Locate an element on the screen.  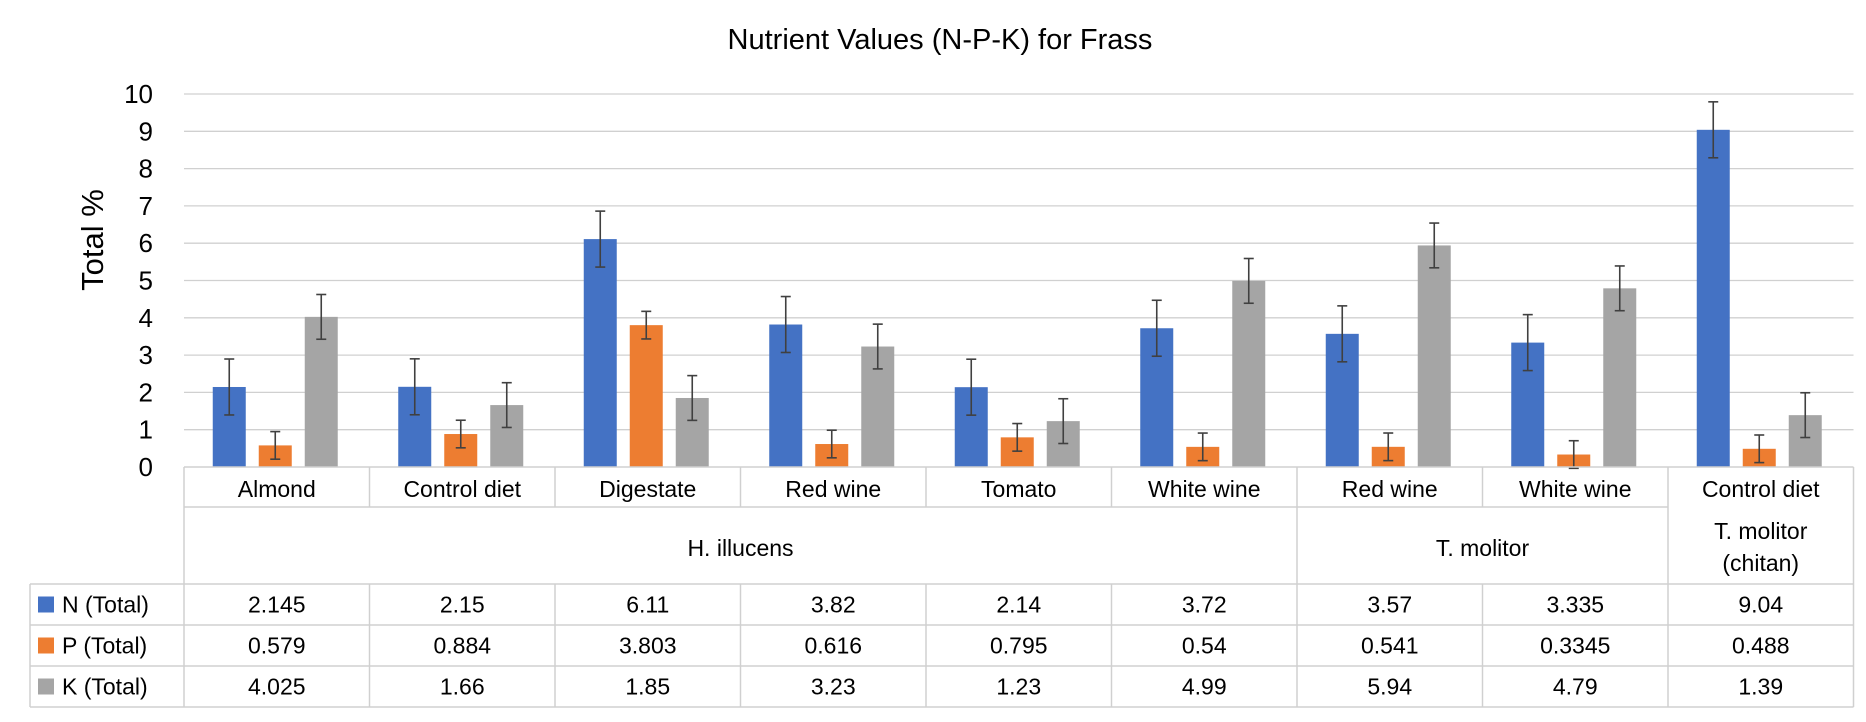
category-label: Almond is located at coordinates (277, 489).